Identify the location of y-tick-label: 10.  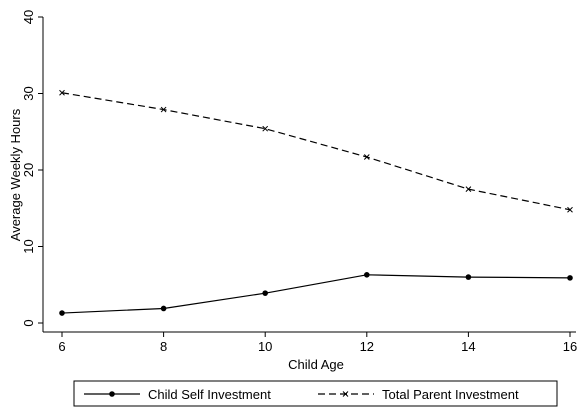
(28, 246).